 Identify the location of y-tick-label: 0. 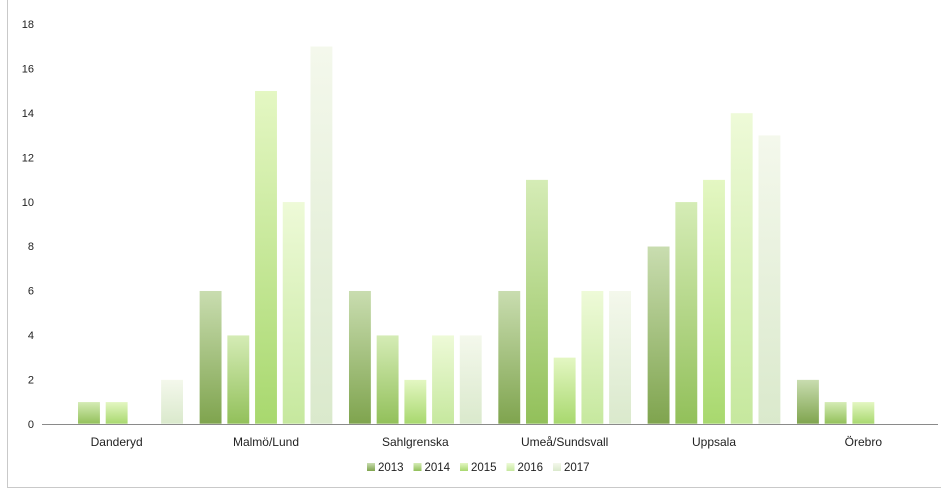
(31, 425).